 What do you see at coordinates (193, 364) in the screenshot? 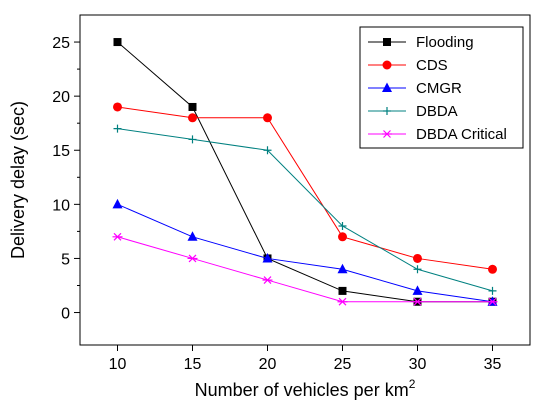
I see `x-tick-label: 15` at bounding box center [193, 364].